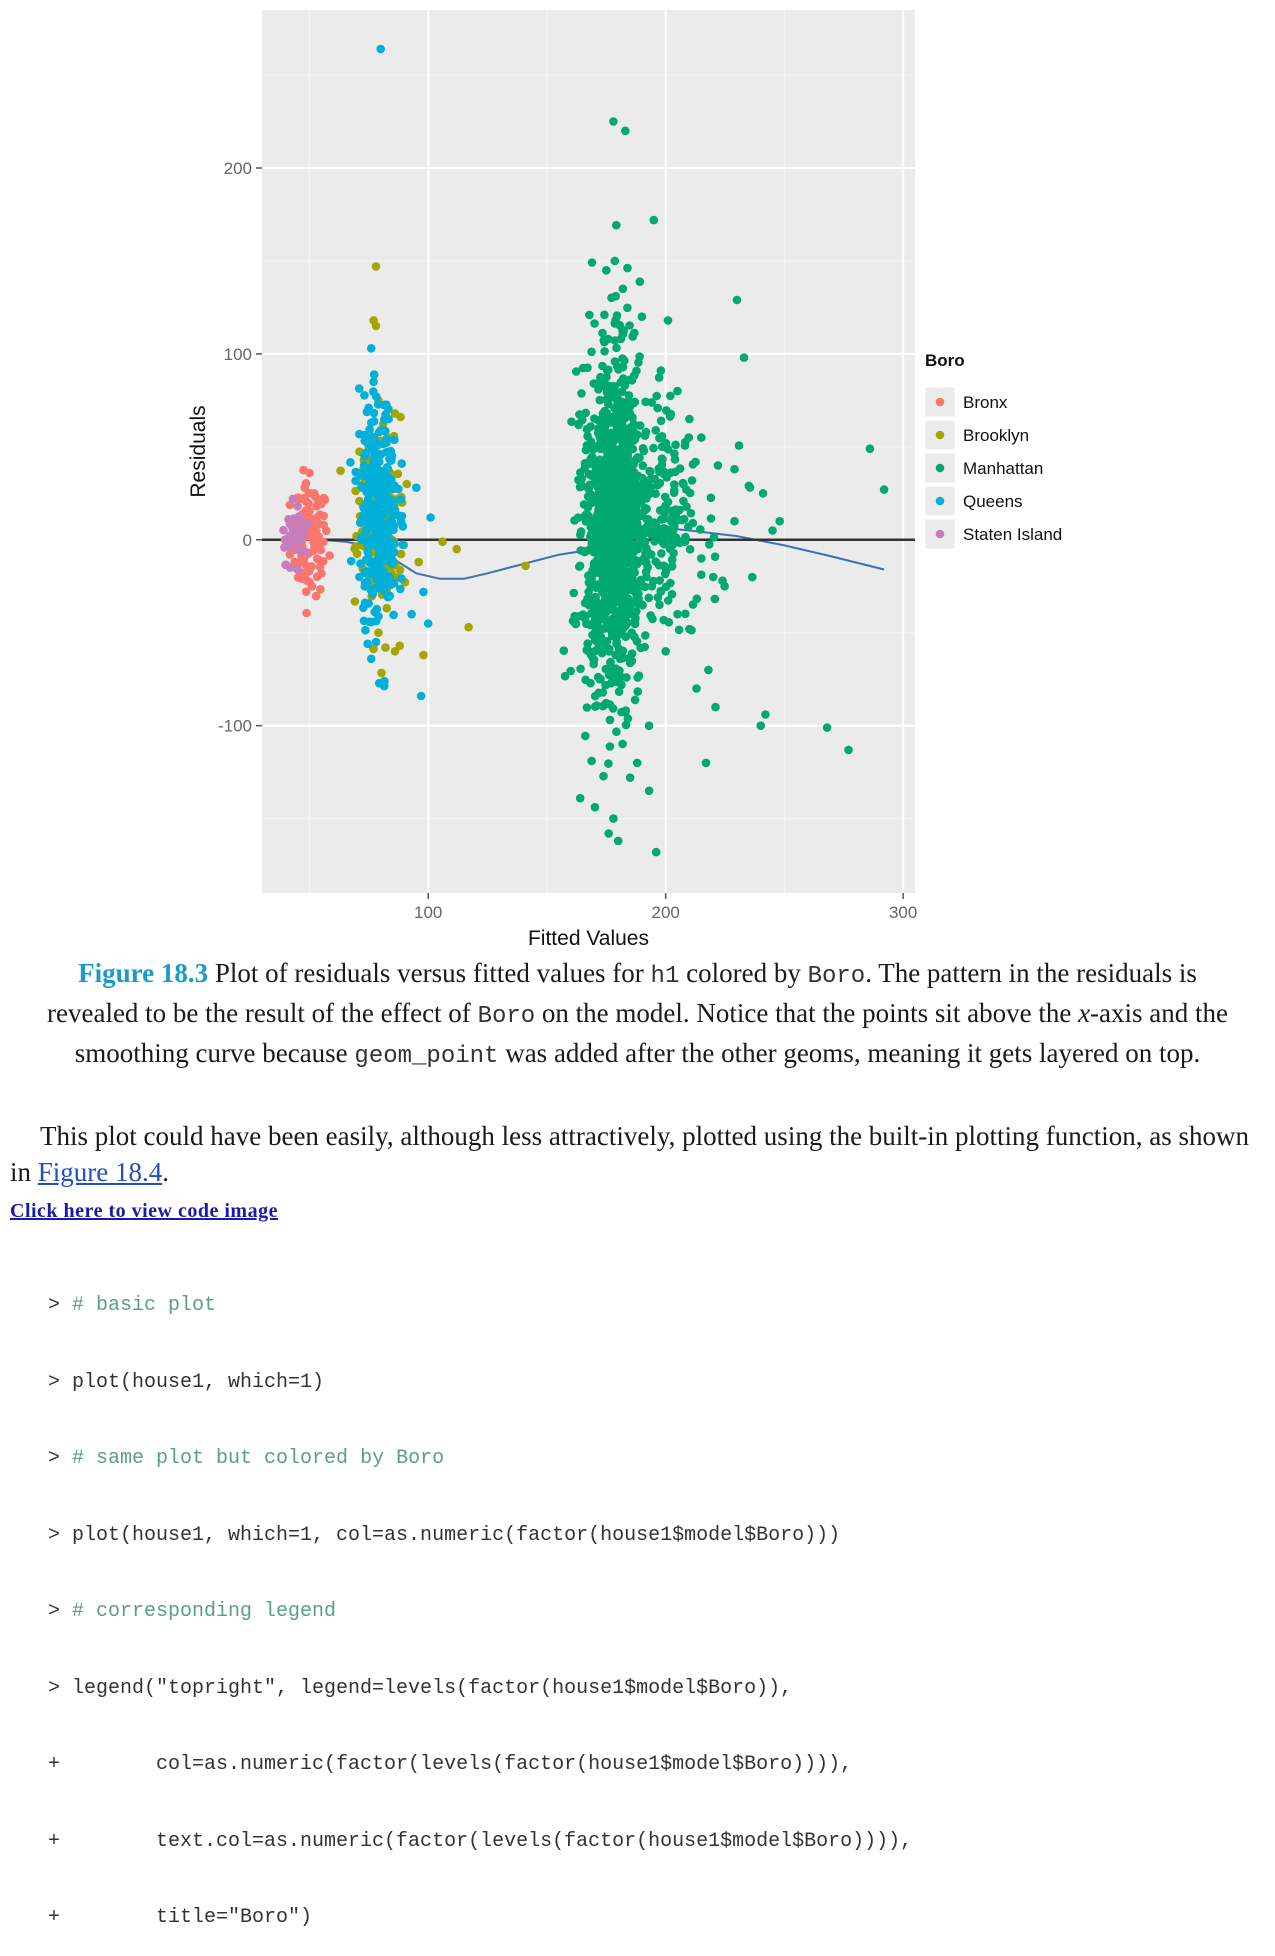 The image size is (1275, 1956). I want to click on legend-title: Boro, so click(945, 360).